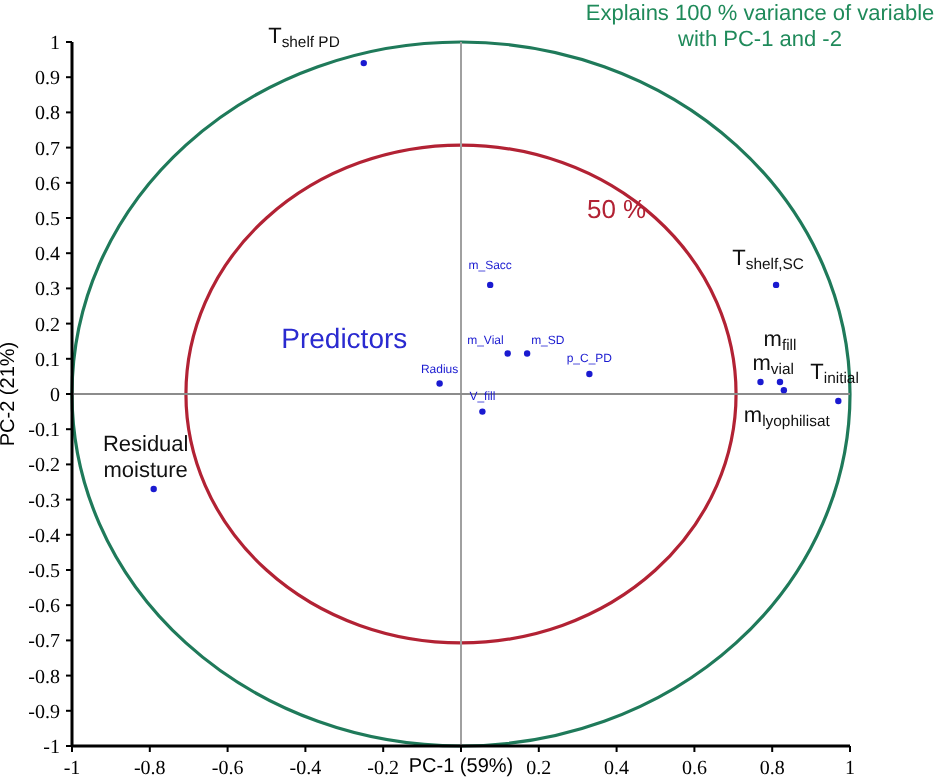 The image size is (948, 784). I want to click on x-tick-label: -0.6, so click(227, 769).